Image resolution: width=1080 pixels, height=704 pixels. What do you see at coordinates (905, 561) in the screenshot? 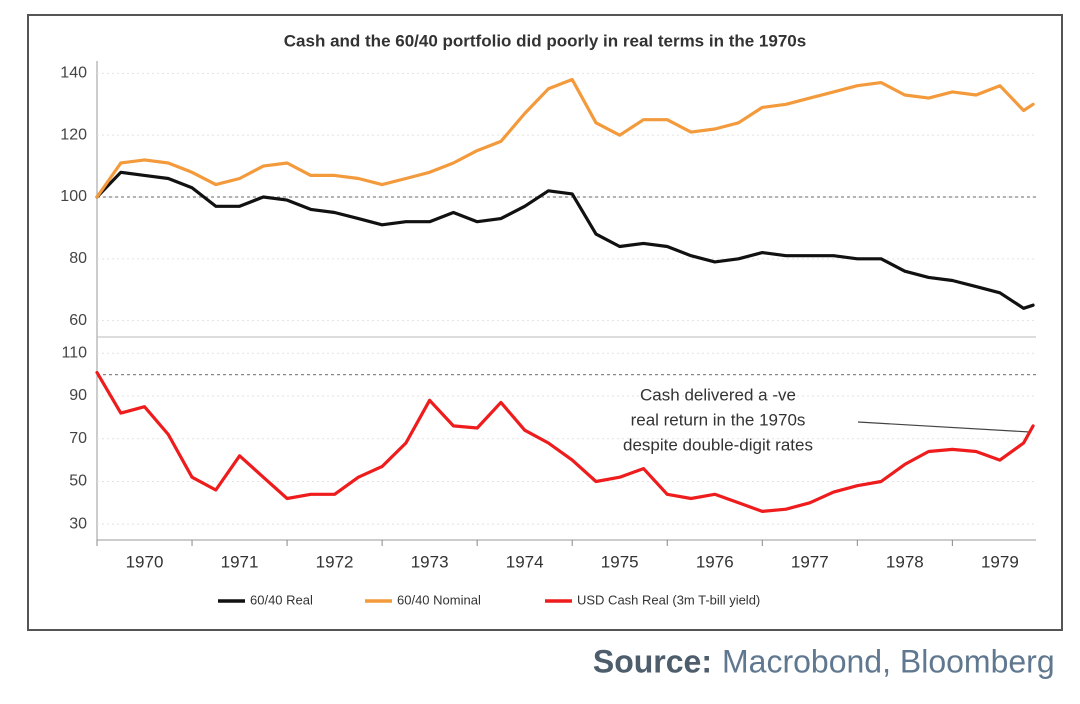
I see `x-tick-label: 1978` at bounding box center [905, 561].